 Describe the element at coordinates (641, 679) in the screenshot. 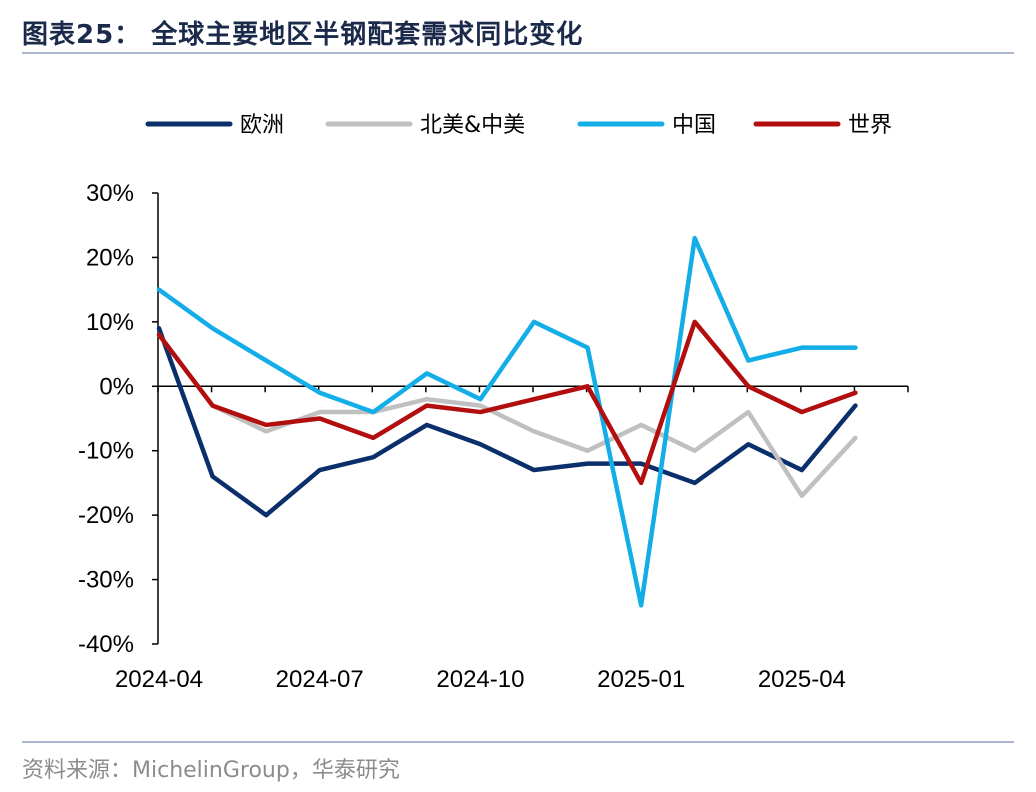

I see `x-tick-label: 2025-01` at that location.